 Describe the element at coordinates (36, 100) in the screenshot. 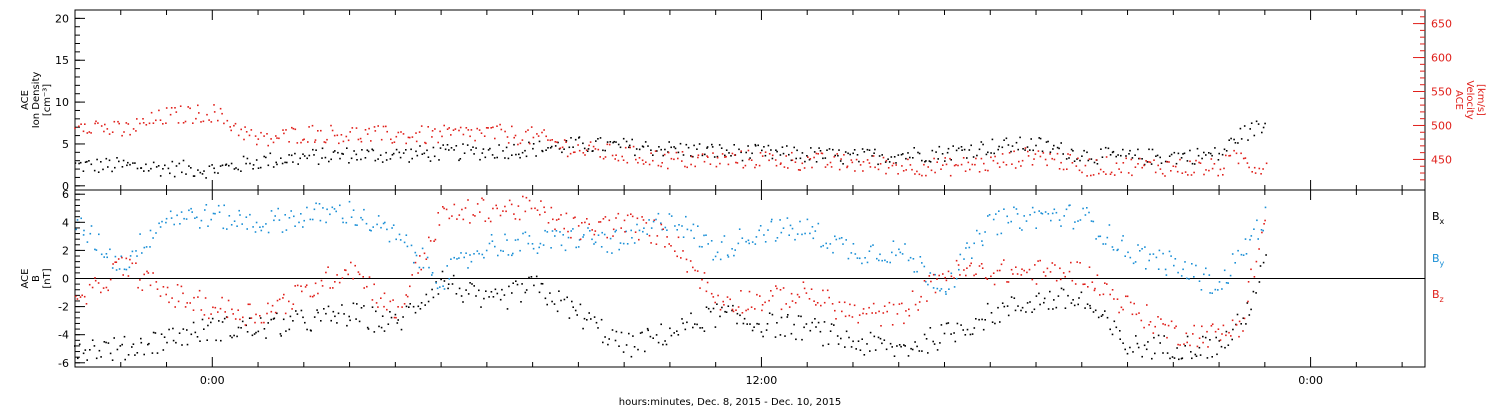

I see `left-axis-label: ACE Ion Density [cm⁻³]` at that location.